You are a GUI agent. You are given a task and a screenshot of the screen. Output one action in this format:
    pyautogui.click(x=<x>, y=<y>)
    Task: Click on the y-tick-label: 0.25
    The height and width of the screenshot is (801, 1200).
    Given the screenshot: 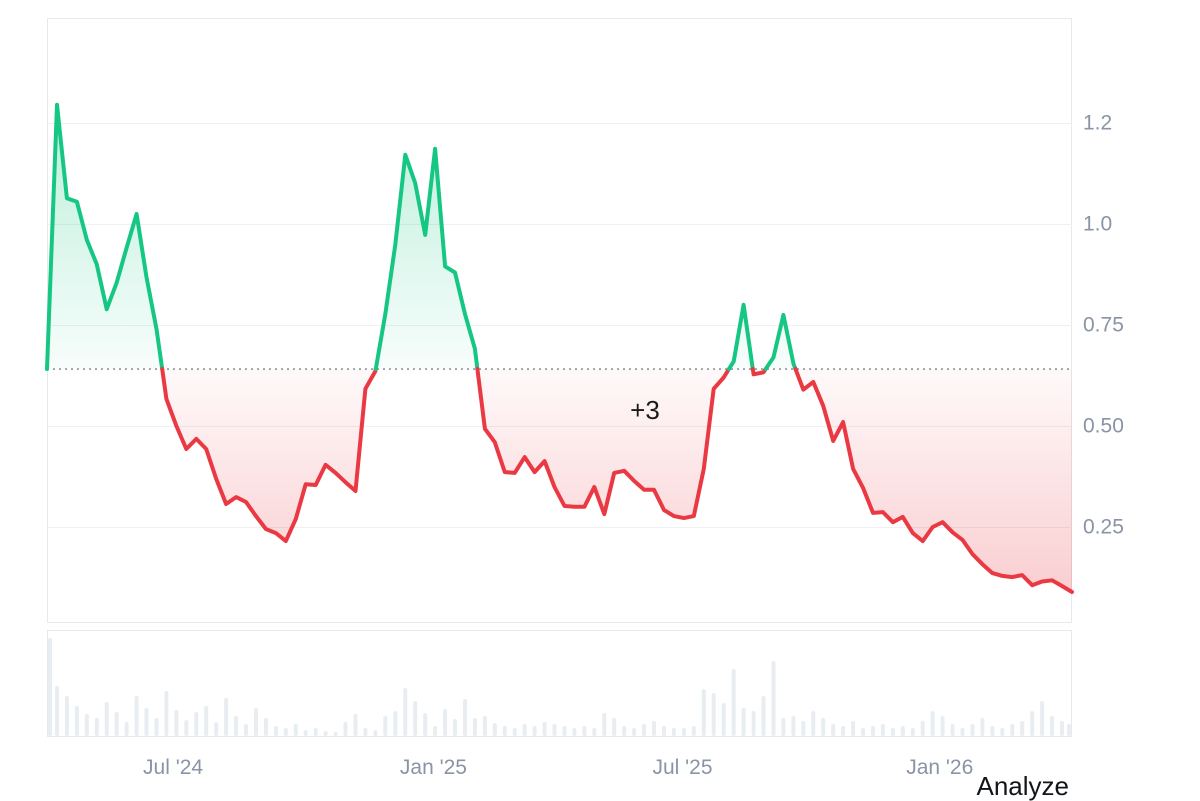 What is the action you would take?
    pyautogui.click(x=1103, y=527)
    